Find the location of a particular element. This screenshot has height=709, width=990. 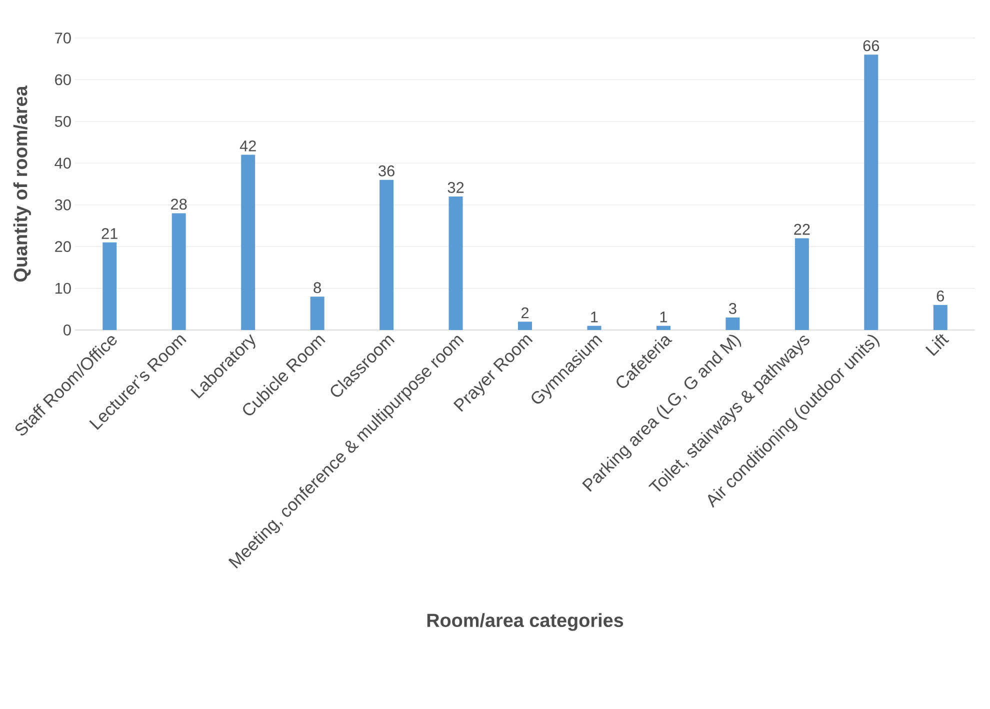

y-tick-label: 60 is located at coordinates (63, 80).